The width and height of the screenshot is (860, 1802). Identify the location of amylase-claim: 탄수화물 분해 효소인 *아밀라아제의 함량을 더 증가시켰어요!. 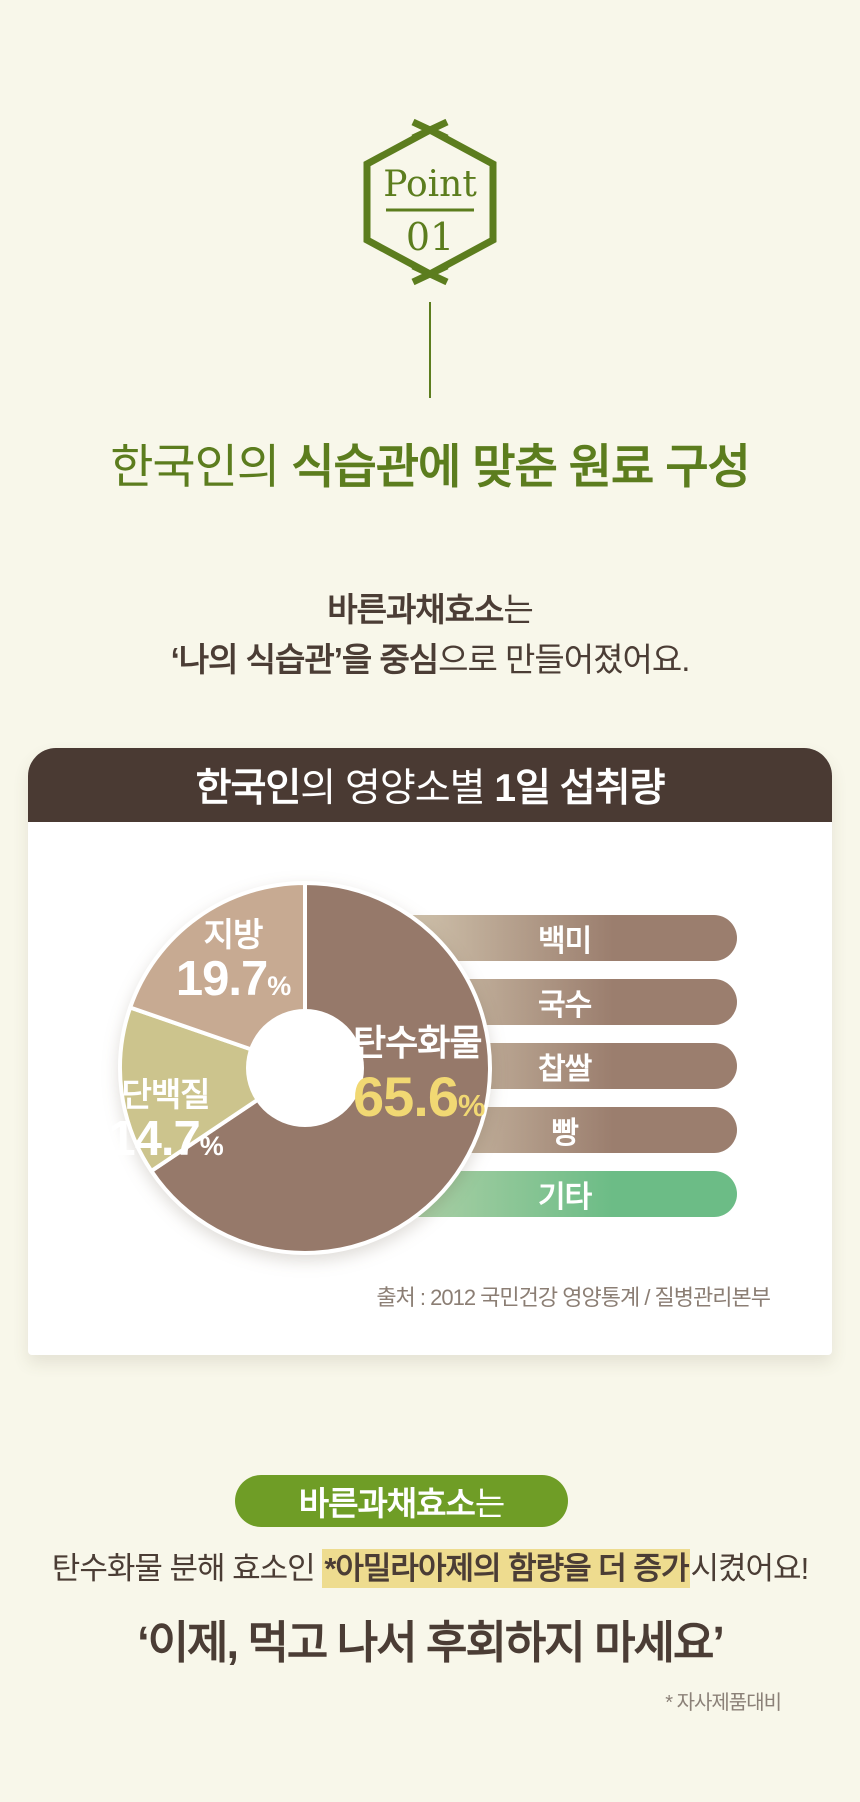
(430, 1565).